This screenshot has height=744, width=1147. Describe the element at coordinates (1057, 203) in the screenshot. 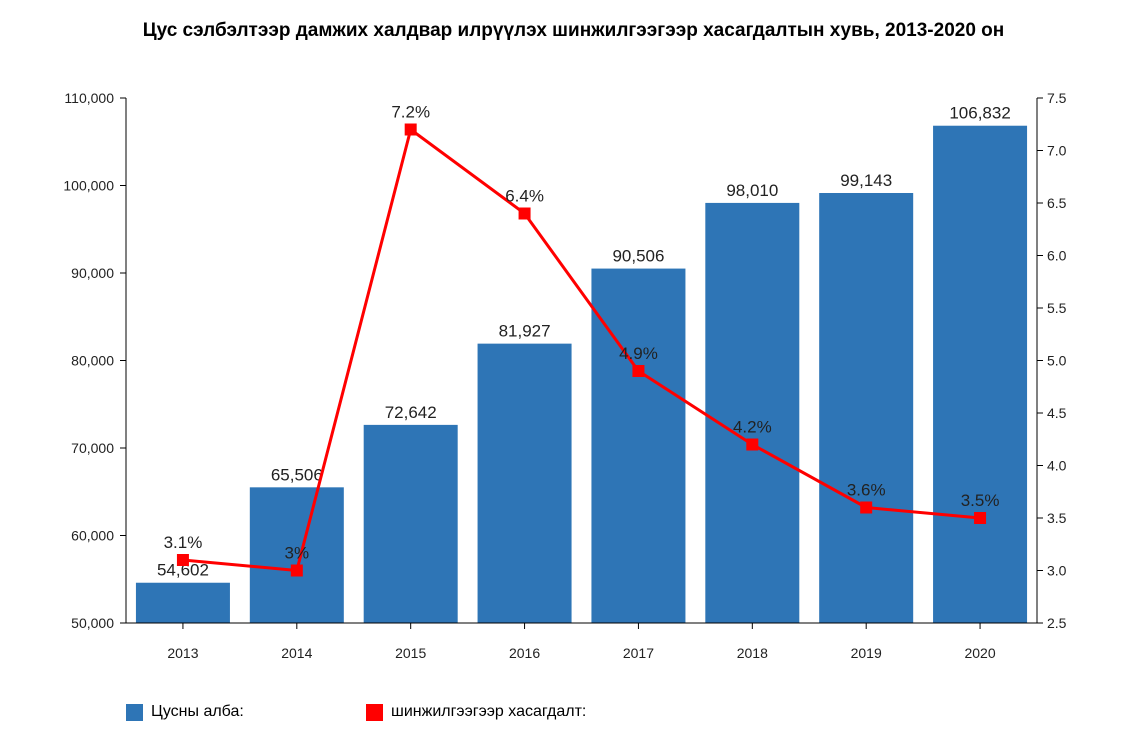

I see `y-right-tick-label: 6.5` at that location.